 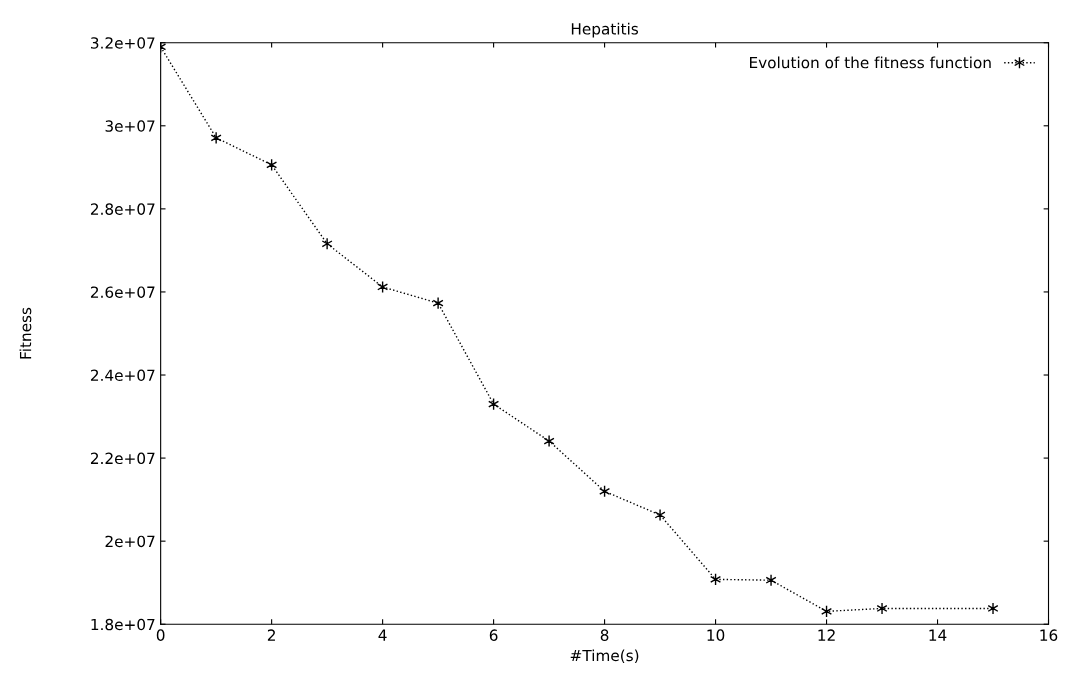 What do you see at coordinates (122, 375) in the screenshot?
I see `y-tick-label: 2.4e+07` at bounding box center [122, 375].